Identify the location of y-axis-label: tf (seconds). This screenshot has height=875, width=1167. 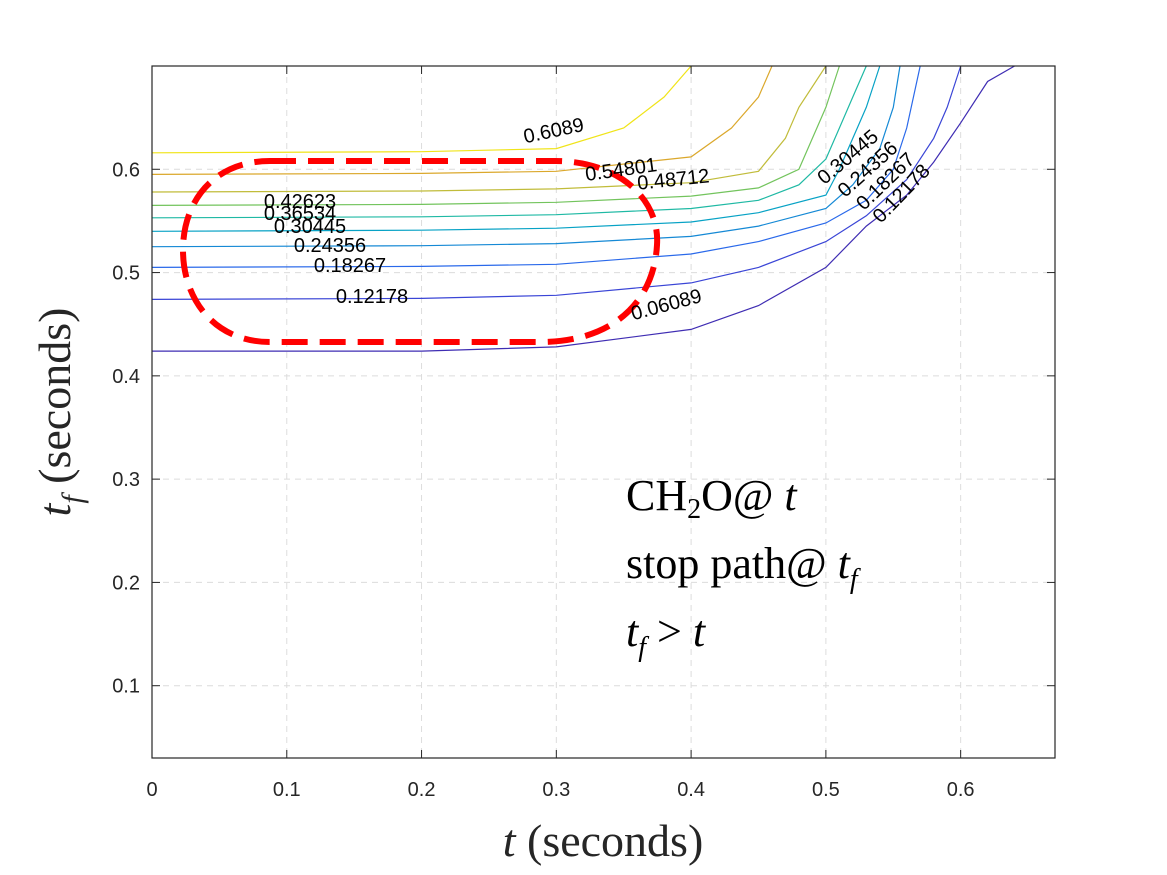
(59, 412).